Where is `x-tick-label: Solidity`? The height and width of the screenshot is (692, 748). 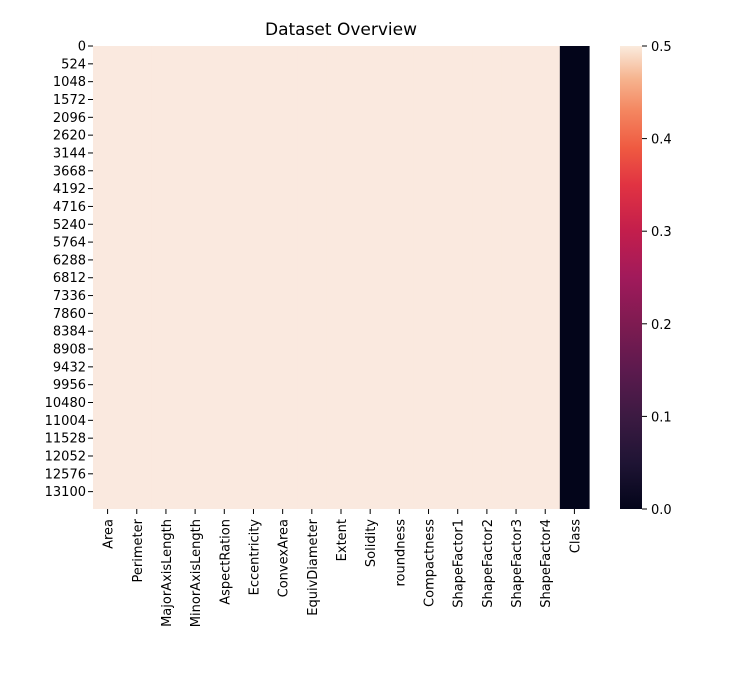 x-tick-label: Solidity is located at coordinates (371, 543).